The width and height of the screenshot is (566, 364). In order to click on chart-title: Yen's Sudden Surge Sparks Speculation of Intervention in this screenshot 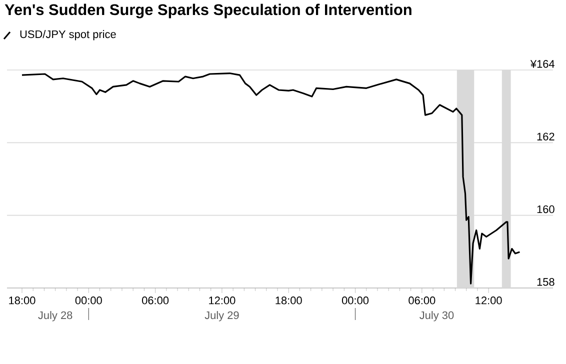, I will do `click(208, 11)`.